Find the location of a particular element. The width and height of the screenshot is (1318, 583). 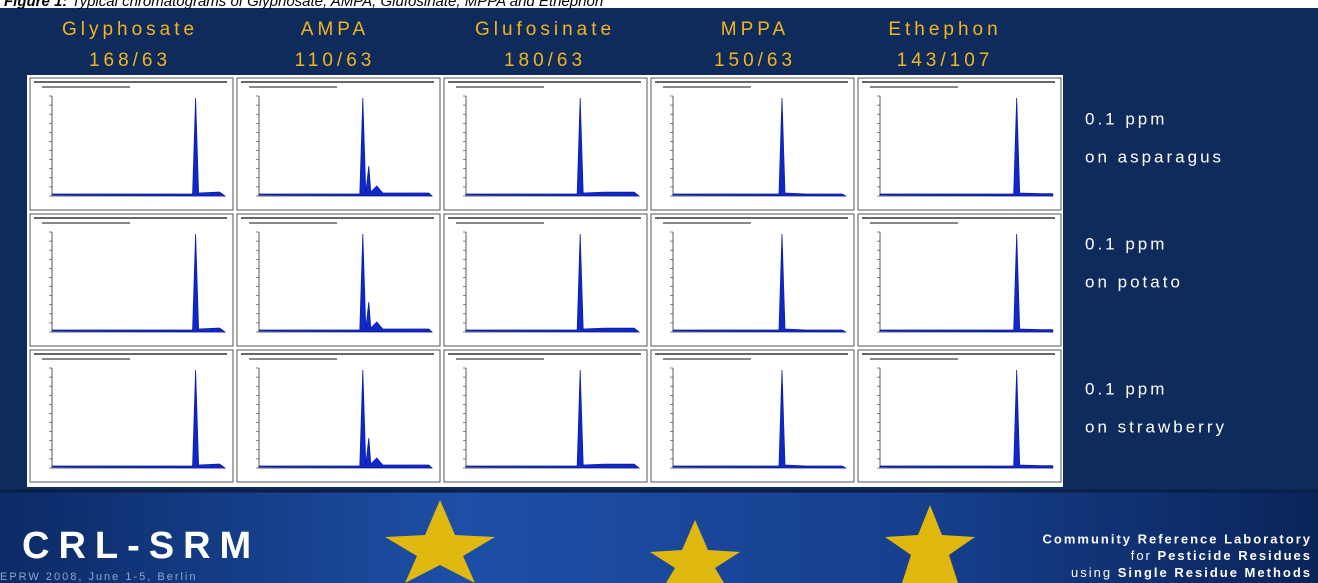

footer-title: Community Reference Laboratory is located at coordinates (1178, 538).